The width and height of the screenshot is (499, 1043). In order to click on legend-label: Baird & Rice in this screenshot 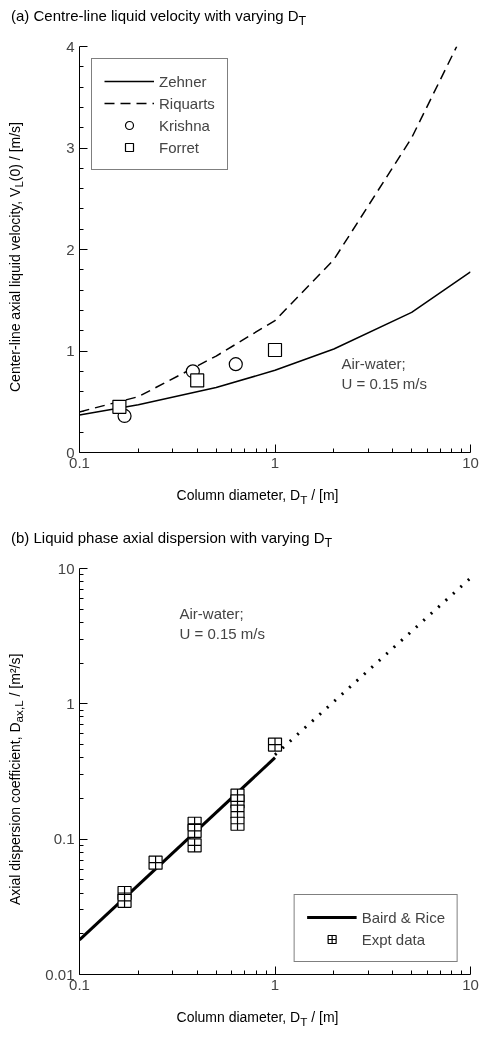, I will do `click(403, 917)`.